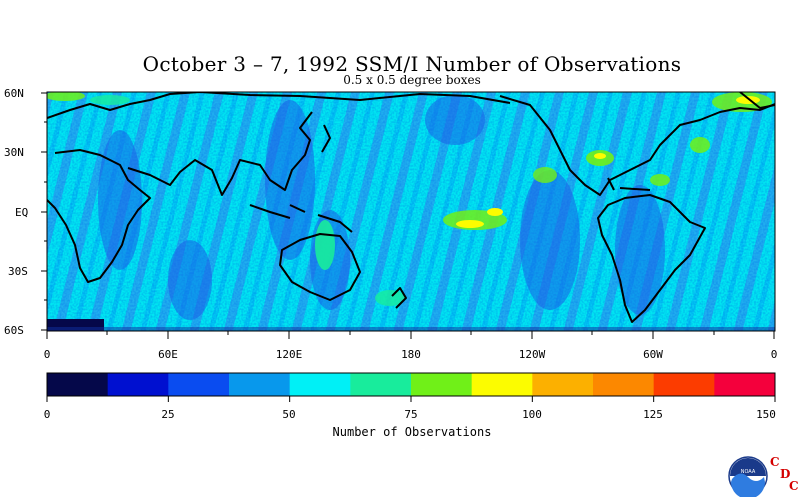  I want to click on colorbar-label-150: 150, so click(766, 414).